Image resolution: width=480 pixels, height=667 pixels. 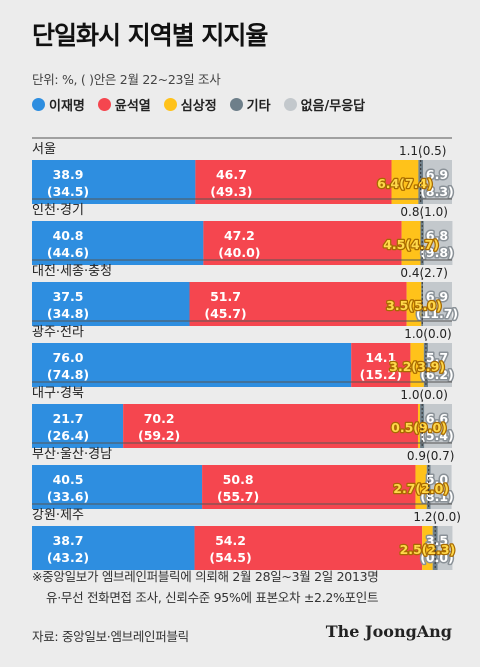 What do you see at coordinates (231, 174) in the screenshot?
I see `region-0-label-yoon: 46.7` at bounding box center [231, 174].